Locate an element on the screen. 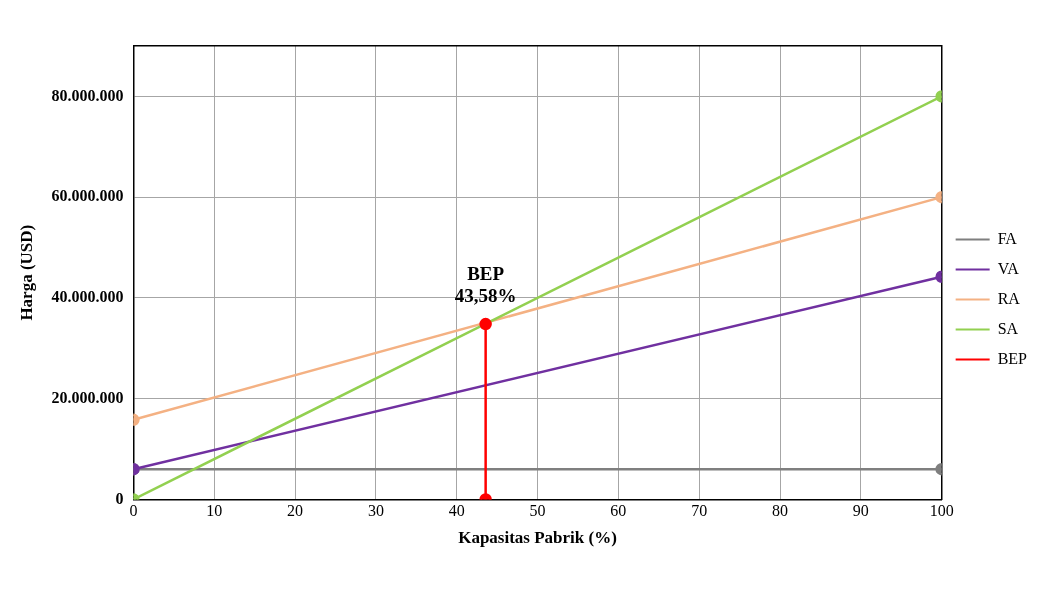  y-tick-label: 60.000.000 is located at coordinates (87, 196).